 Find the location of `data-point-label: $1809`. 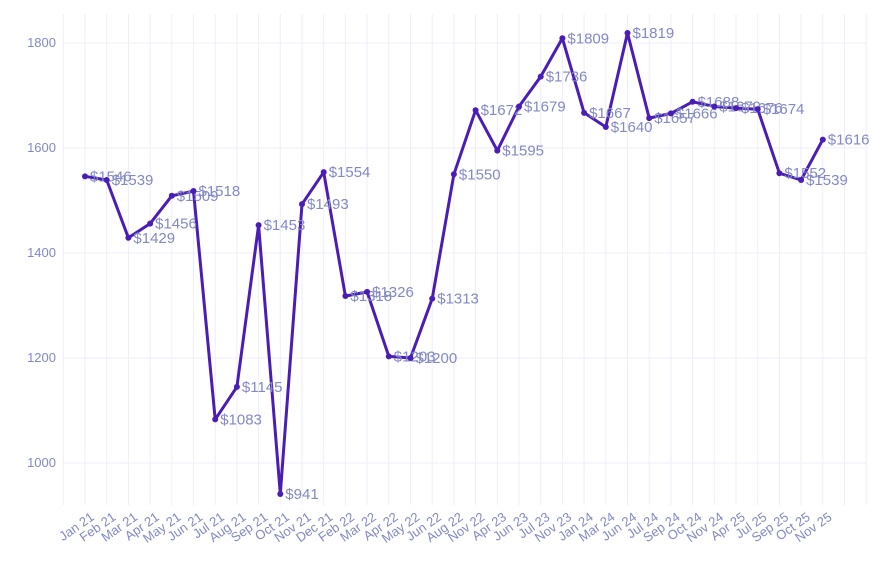

data-point-label: $1809 is located at coordinates (588, 38).